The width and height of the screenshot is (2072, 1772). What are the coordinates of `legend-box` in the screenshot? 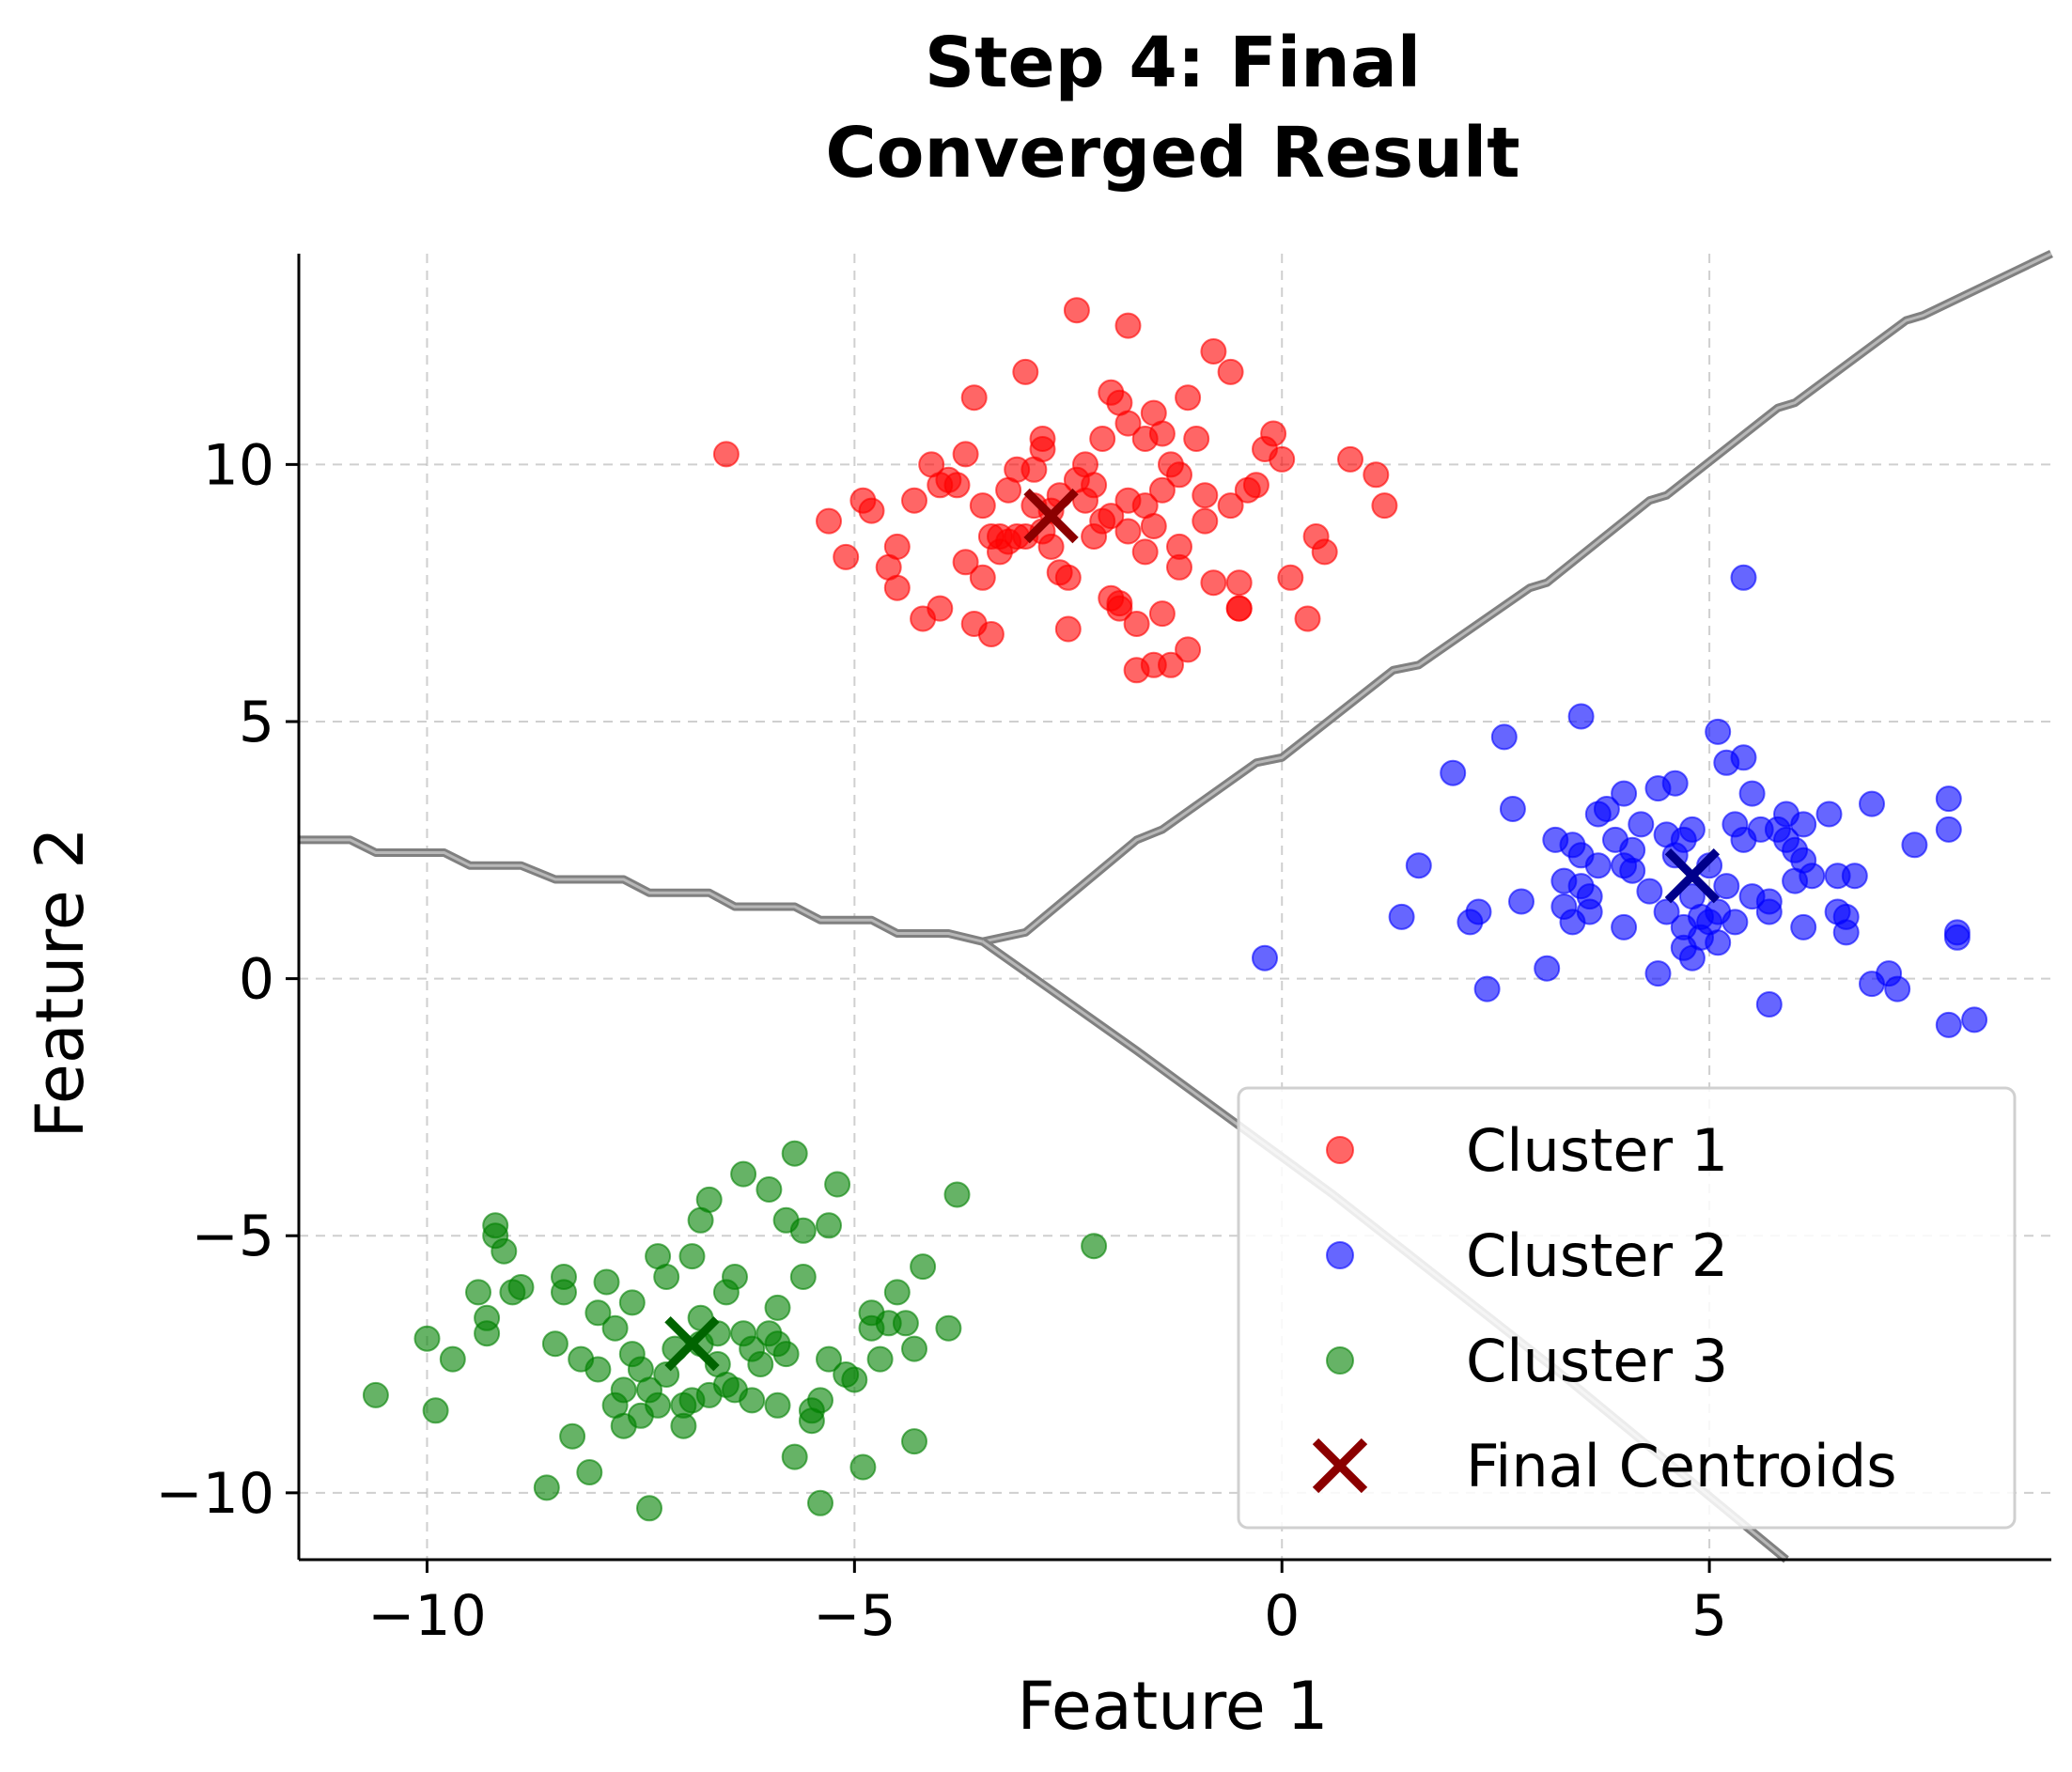 It's located at (1627, 1308).